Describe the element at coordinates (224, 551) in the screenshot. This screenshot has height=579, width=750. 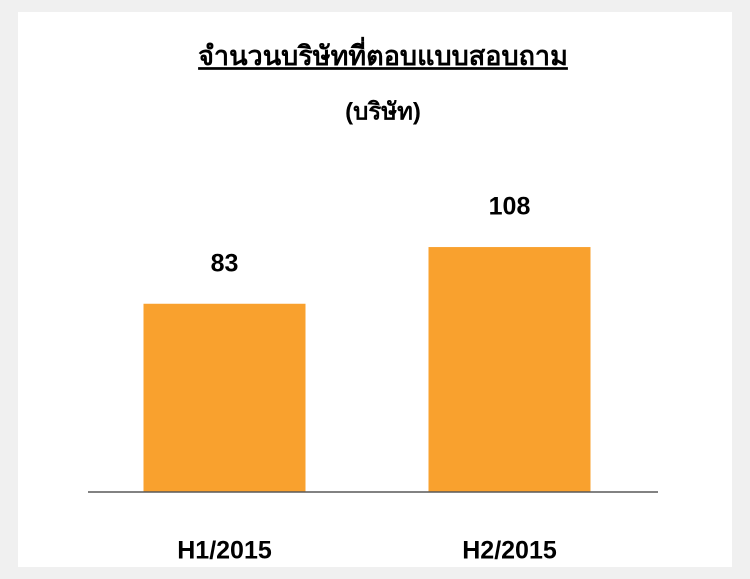
I see `x-tick-label: H1/2015` at that location.